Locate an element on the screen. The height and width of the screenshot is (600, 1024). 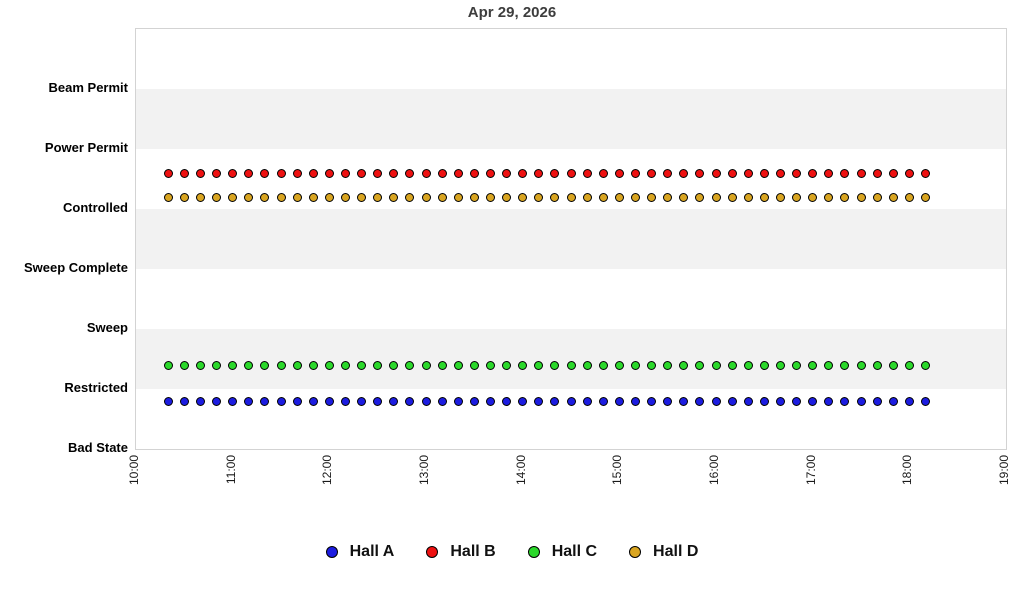
x-axis-label: 12:00 is located at coordinates (327, 470).